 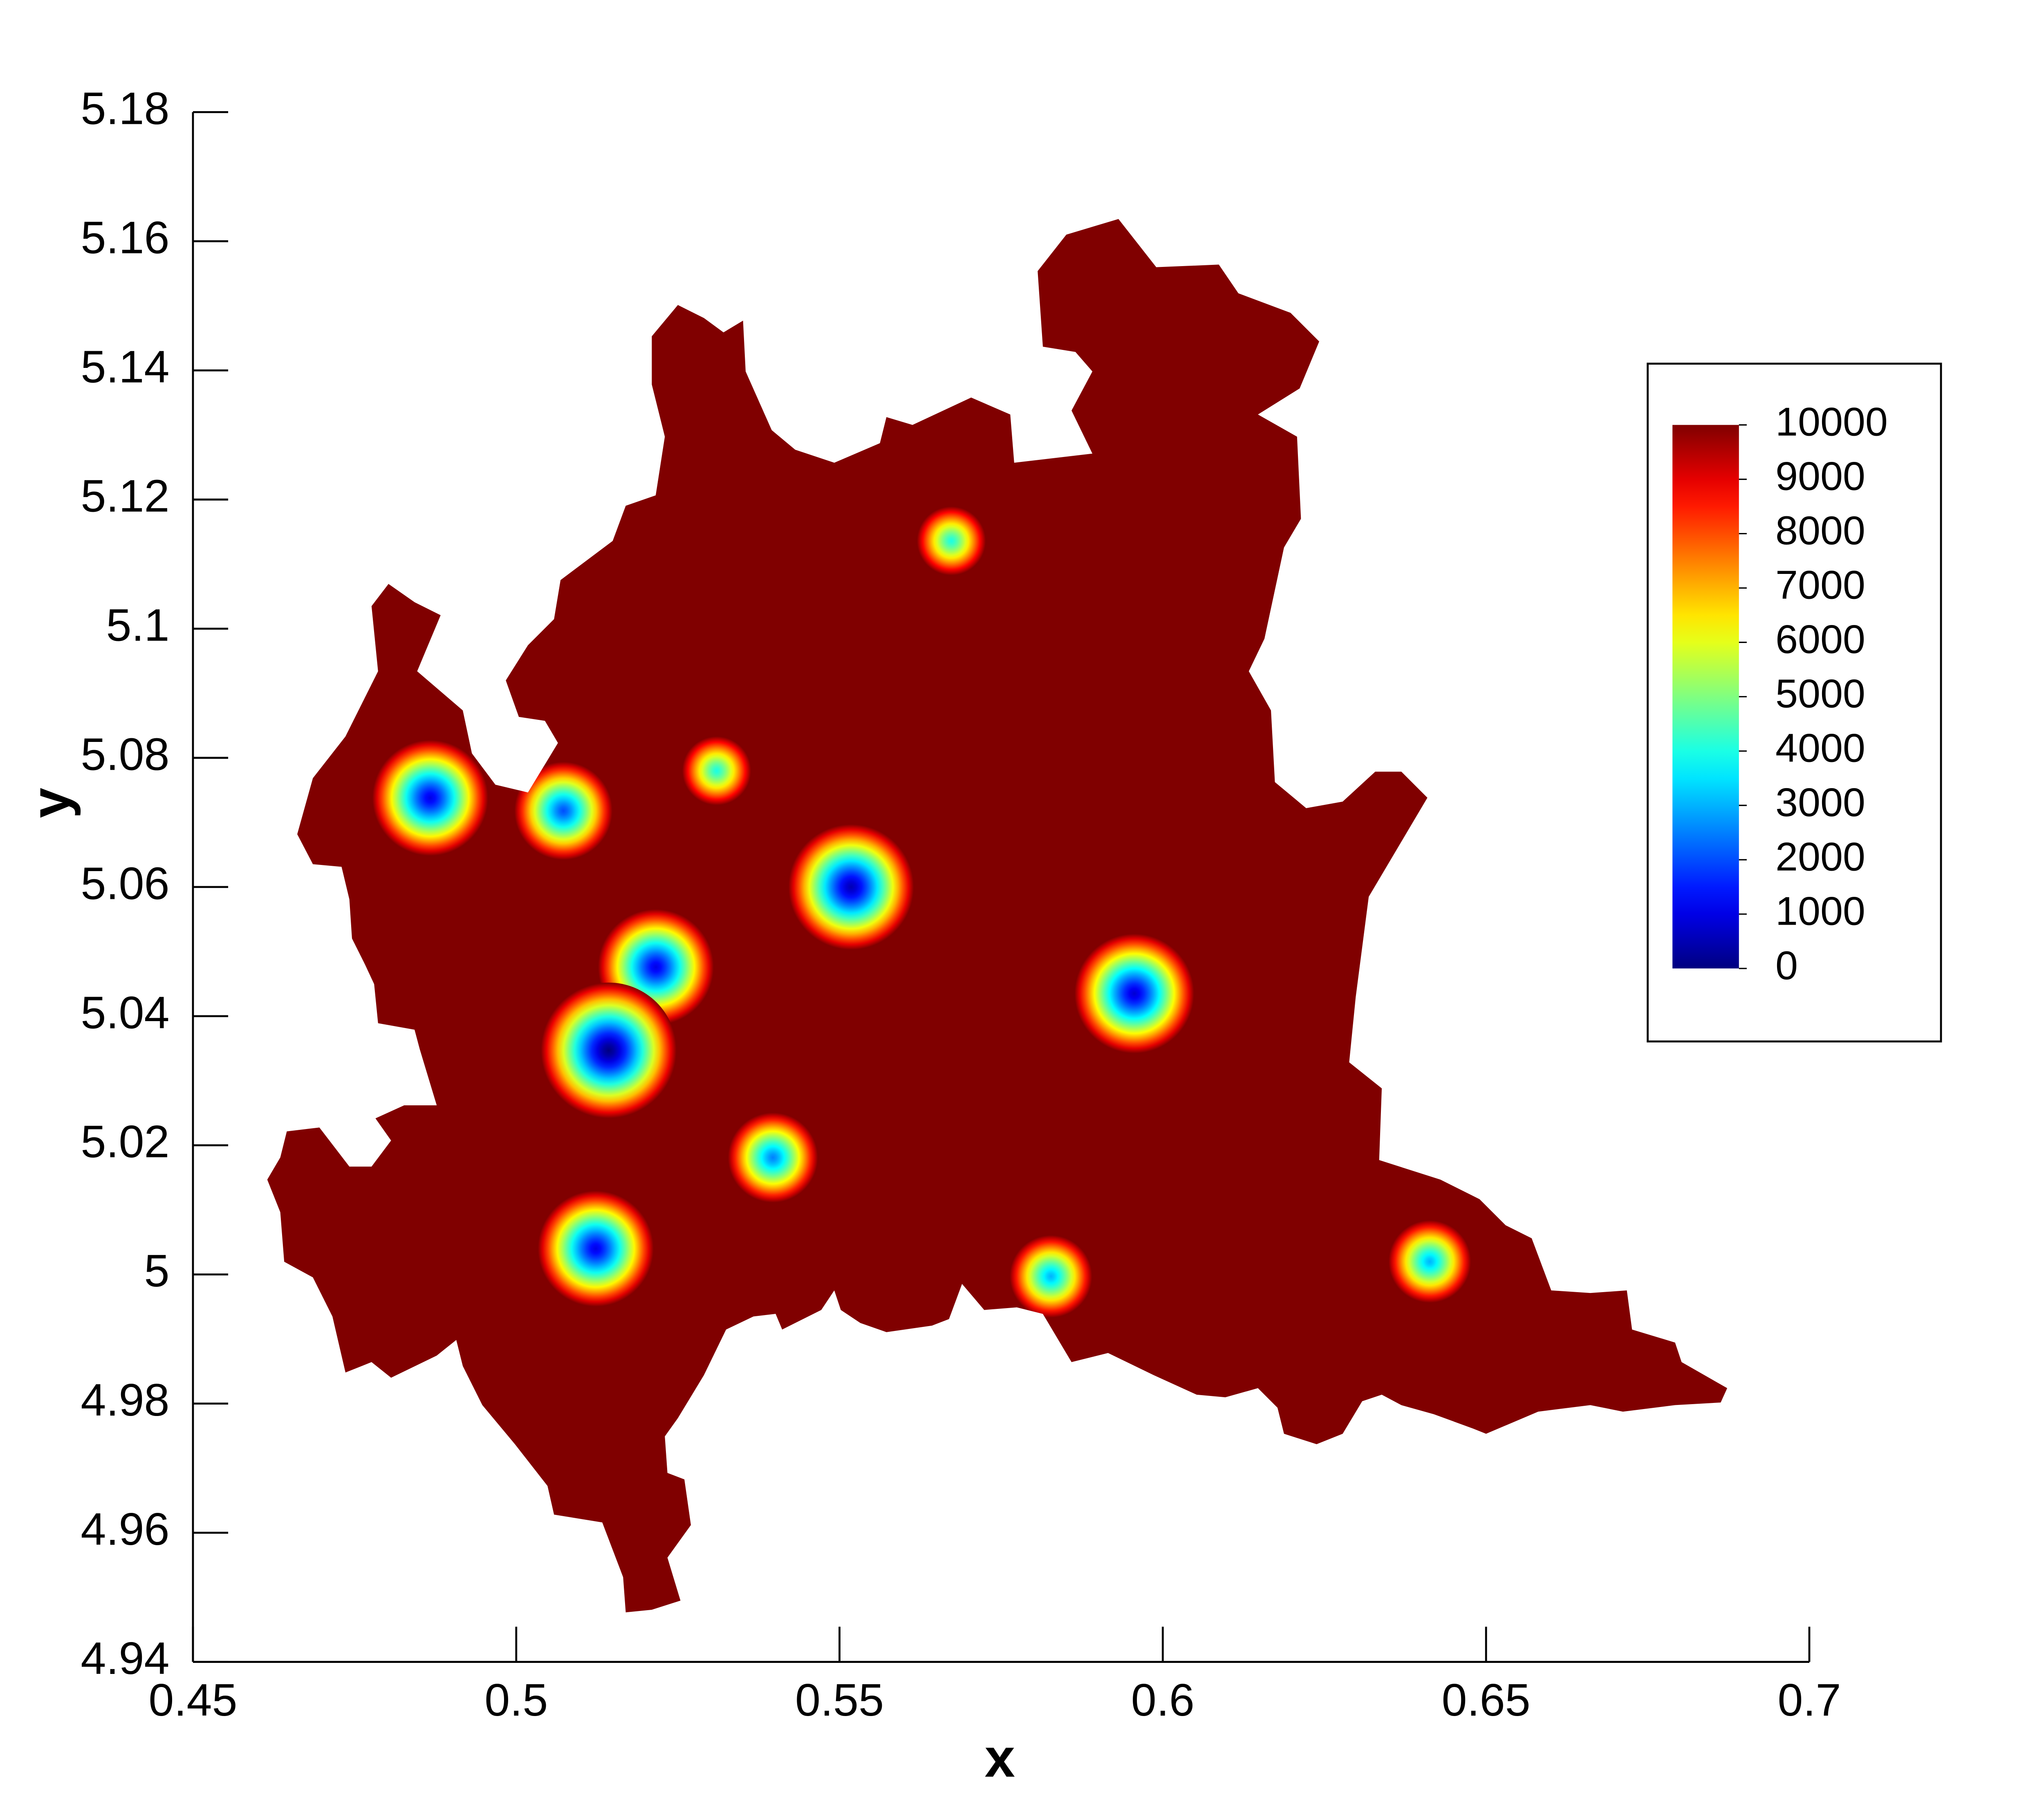 I want to click on y-tick-label: 5.18, so click(x=125, y=108).